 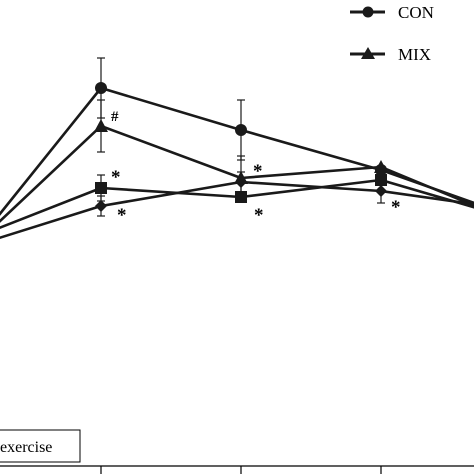 I want to click on legend: CON MIX, so click(x=392, y=33).